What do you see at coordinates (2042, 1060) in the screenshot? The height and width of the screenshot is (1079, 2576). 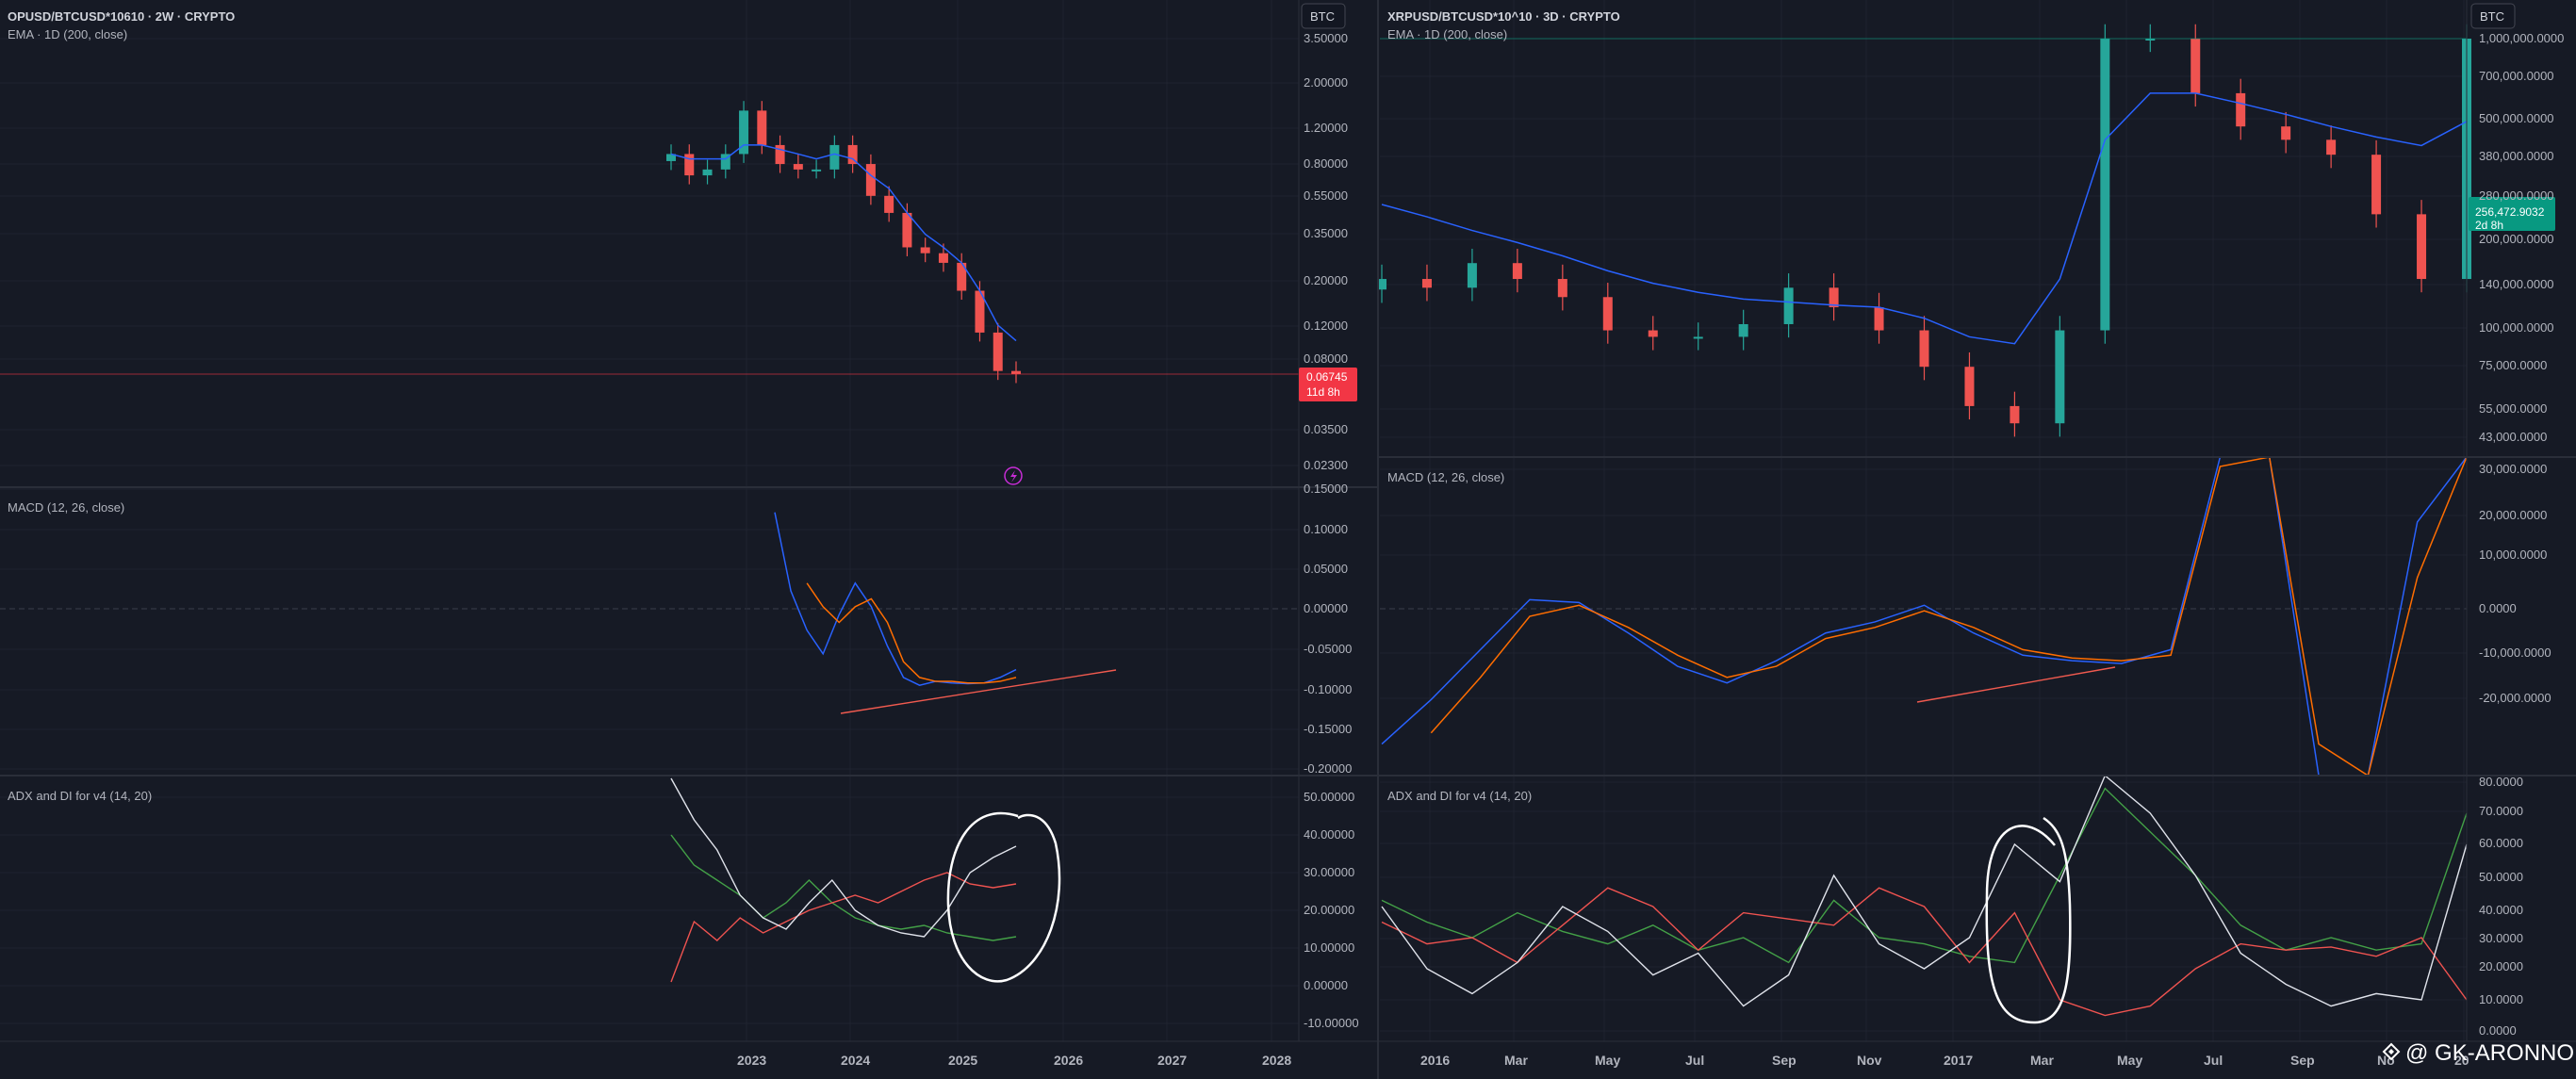 I see `right-time-tick: Mar` at bounding box center [2042, 1060].